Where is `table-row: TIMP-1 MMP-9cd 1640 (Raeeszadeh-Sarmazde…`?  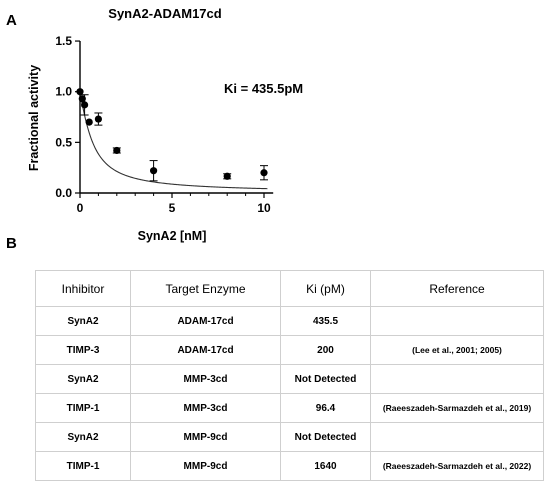
table-row: TIMP-1 MMP-9cd 1640 (Raeeszadeh-Sarmazde… is located at coordinates (289, 466).